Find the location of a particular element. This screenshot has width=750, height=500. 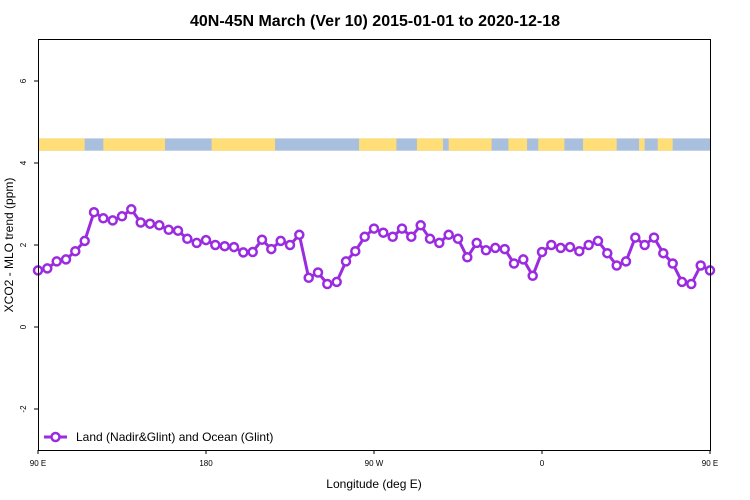

x-tick-label: 0 is located at coordinates (542, 463).